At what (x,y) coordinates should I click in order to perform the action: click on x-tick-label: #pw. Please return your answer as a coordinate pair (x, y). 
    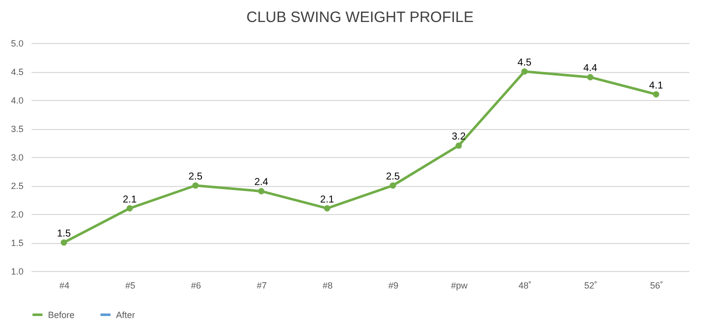
    Looking at the image, I should click on (459, 285).